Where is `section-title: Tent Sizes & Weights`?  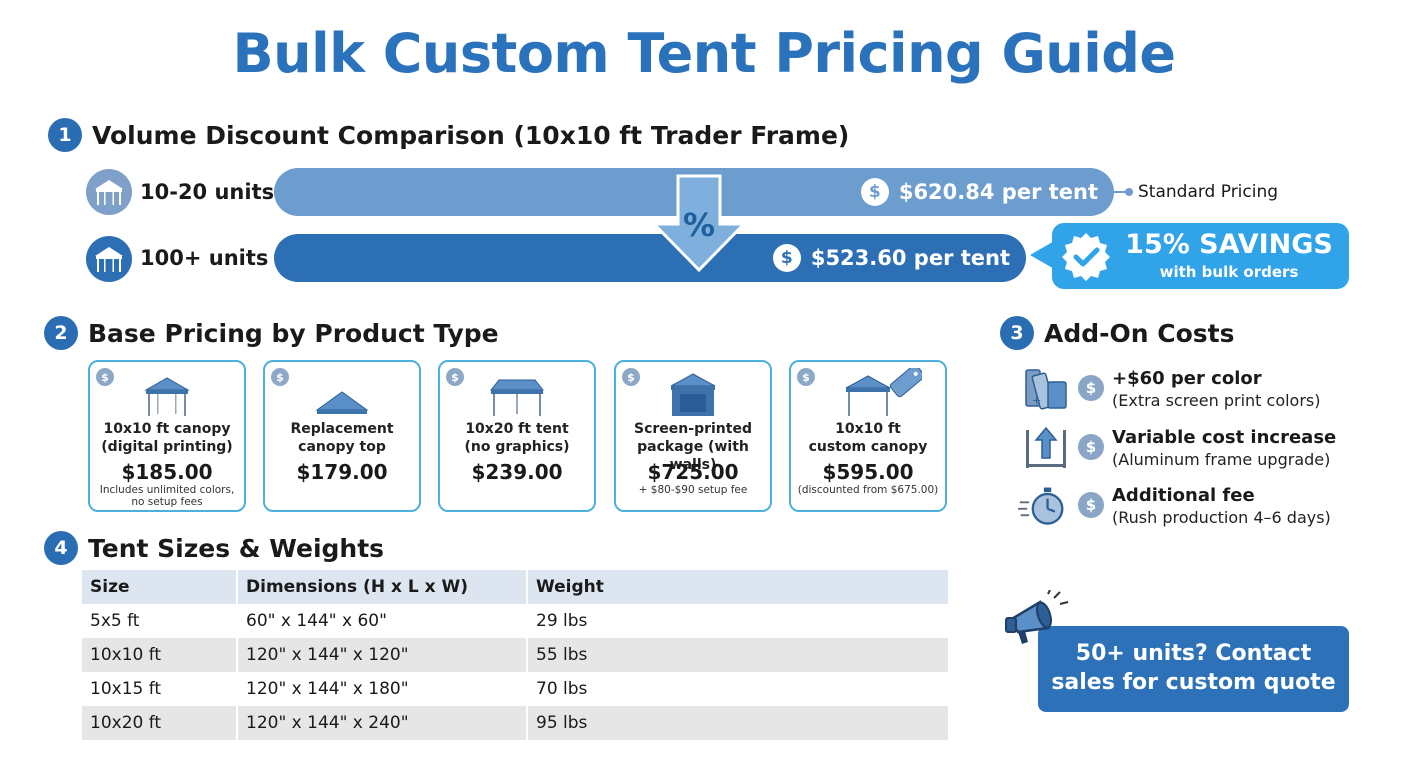 section-title: Tent Sizes & Weights is located at coordinates (236, 548).